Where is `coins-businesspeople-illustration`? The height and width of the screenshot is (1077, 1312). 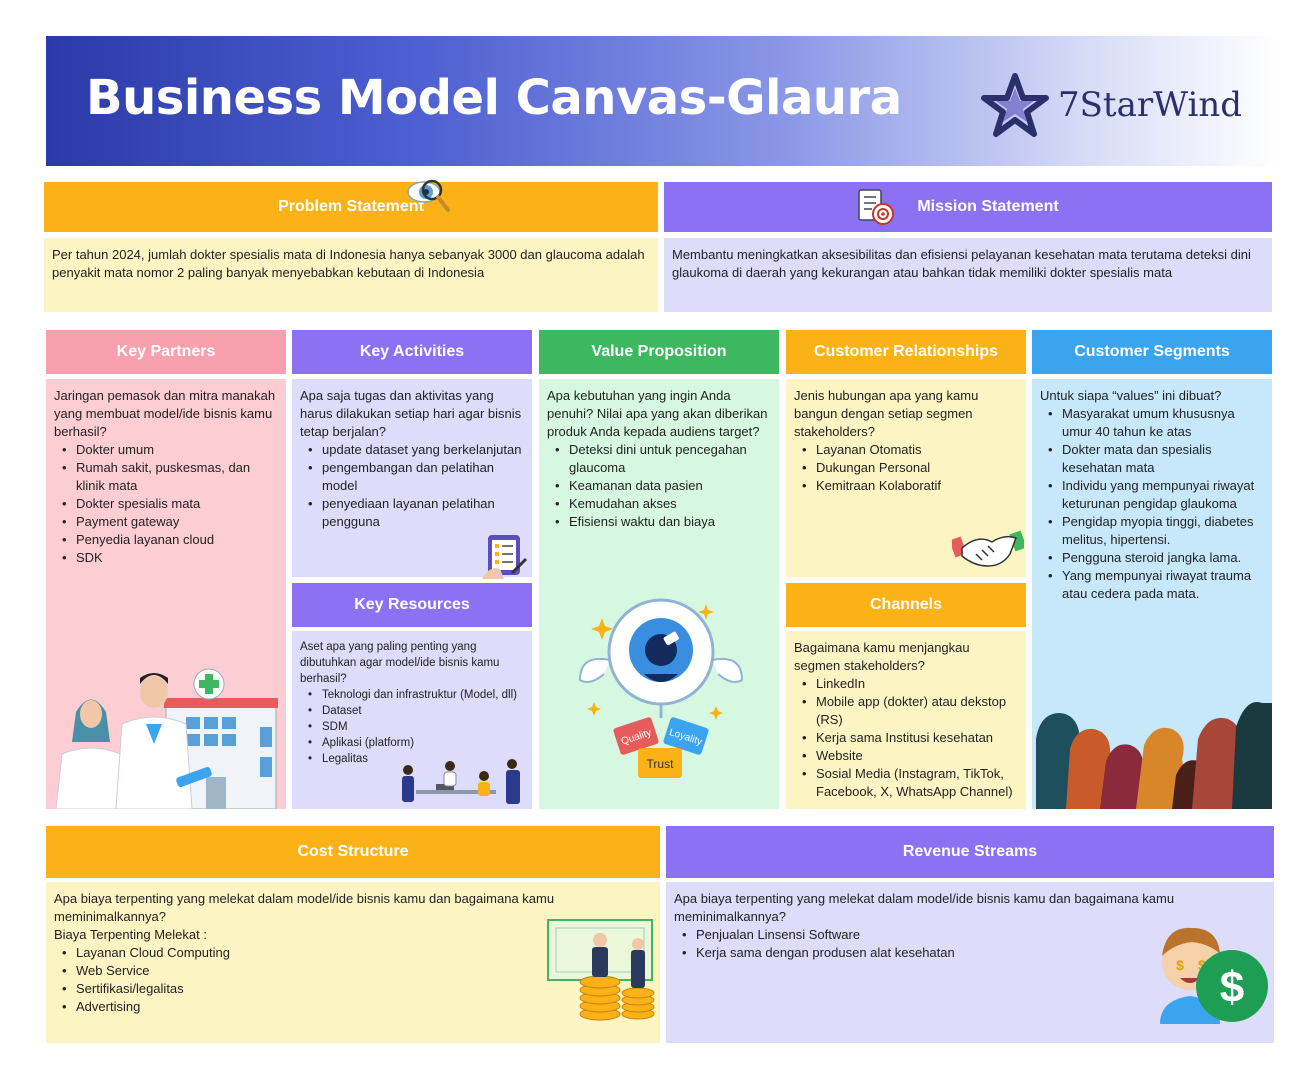 coins-businesspeople-illustration is located at coordinates (601, 970).